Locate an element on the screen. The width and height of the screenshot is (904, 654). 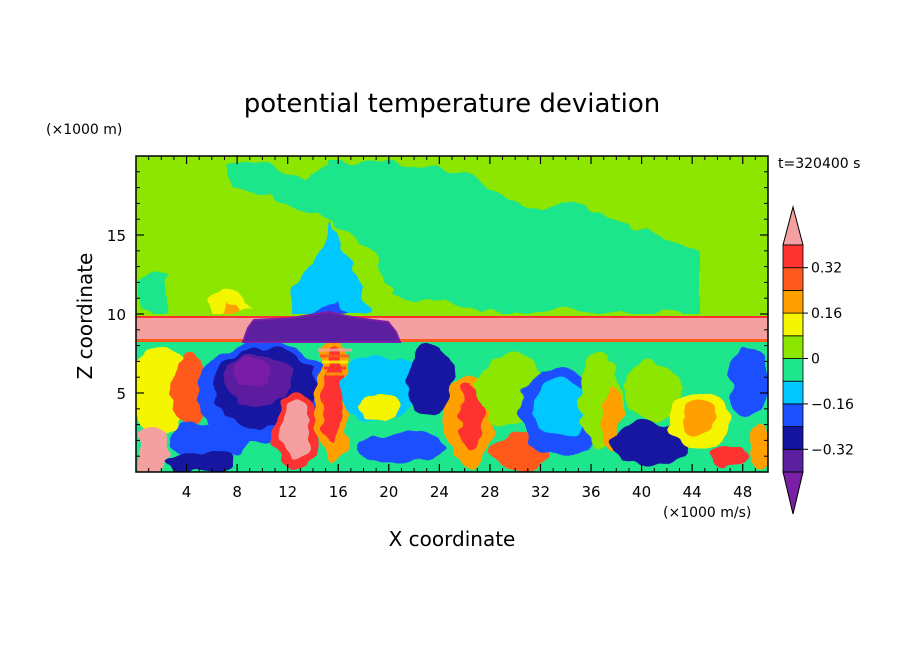
x-tick-label: 16 is located at coordinates (338, 492).